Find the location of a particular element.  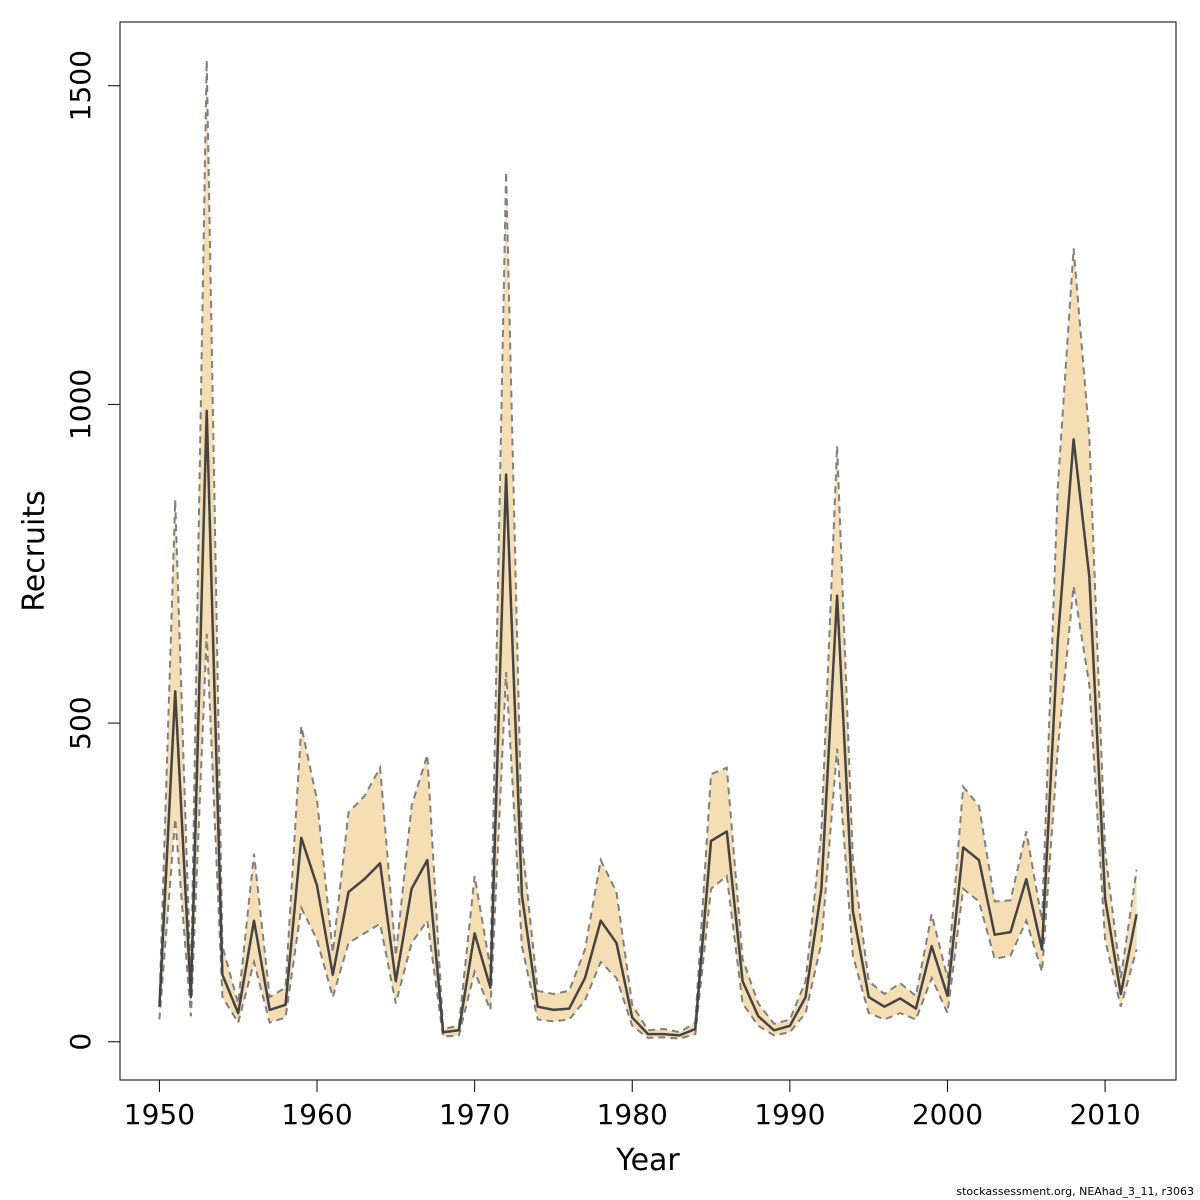

y-axis-label: Recruits is located at coordinates (34, 551).